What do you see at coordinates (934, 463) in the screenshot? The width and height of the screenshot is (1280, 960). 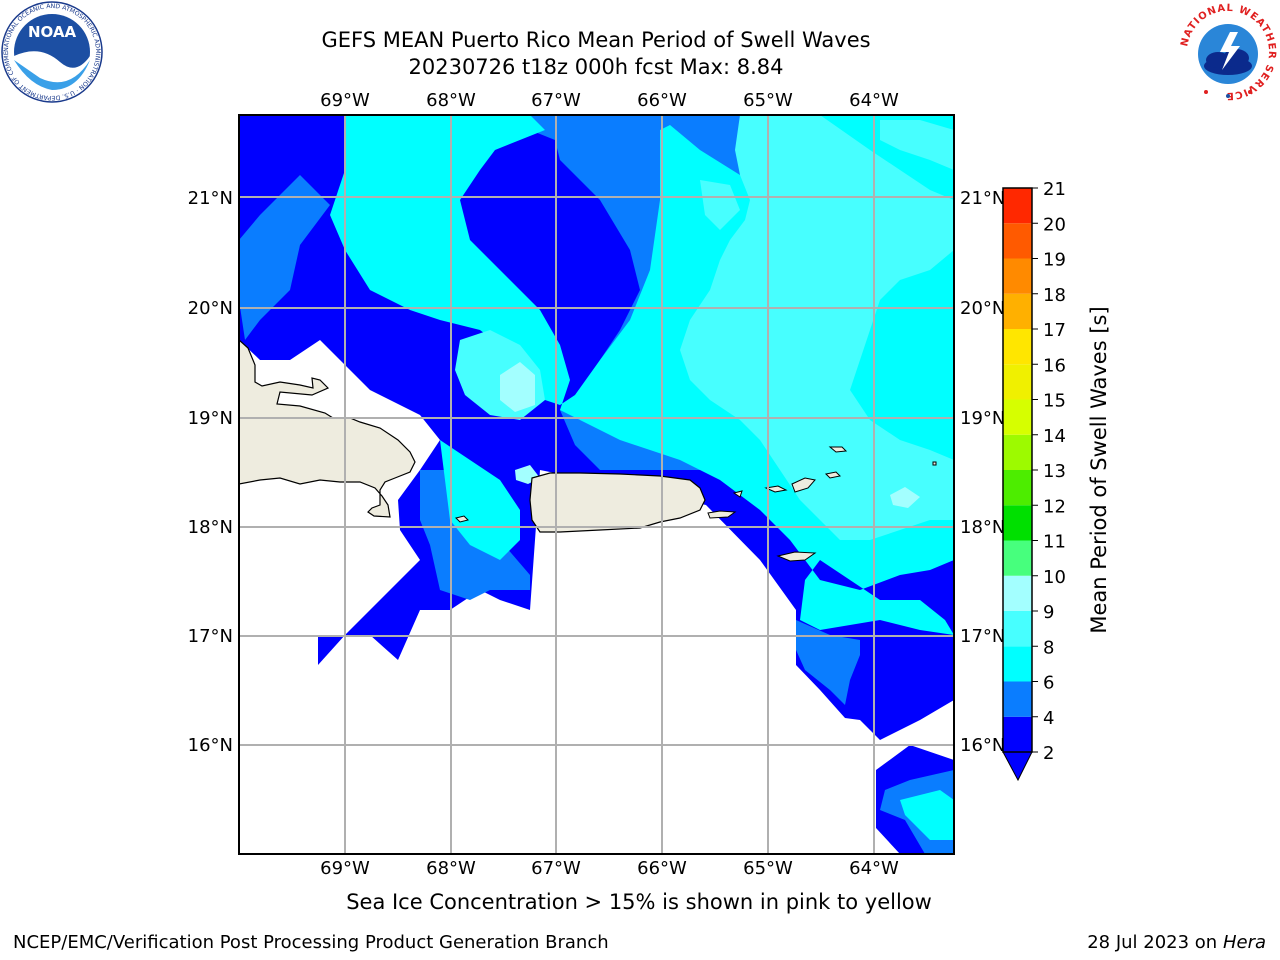 I see `land-sombrero` at bounding box center [934, 463].